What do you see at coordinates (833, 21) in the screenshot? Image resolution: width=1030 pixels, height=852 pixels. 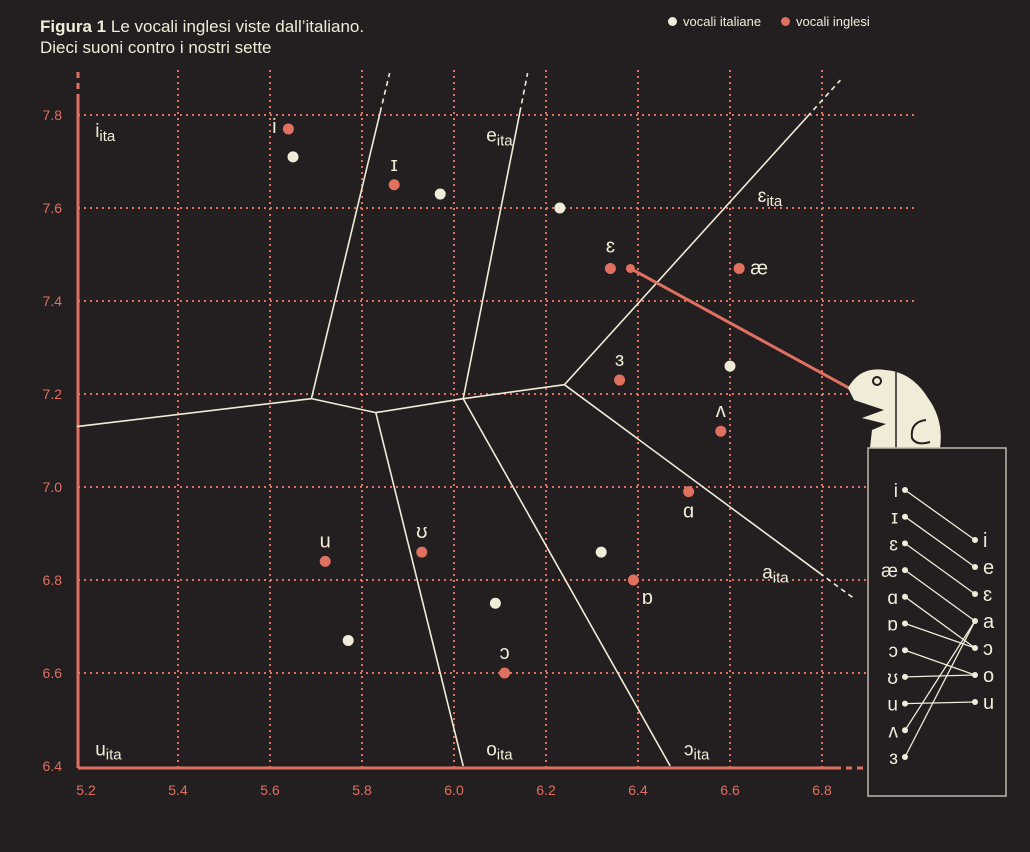 I see `legend-label: vocali inglesi` at bounding box center [833, 21].